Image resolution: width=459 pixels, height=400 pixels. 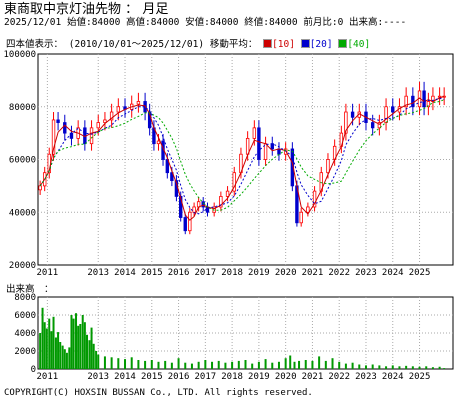 I want to click on price-x-tick-label: 2017, so click(x=205, y=273).